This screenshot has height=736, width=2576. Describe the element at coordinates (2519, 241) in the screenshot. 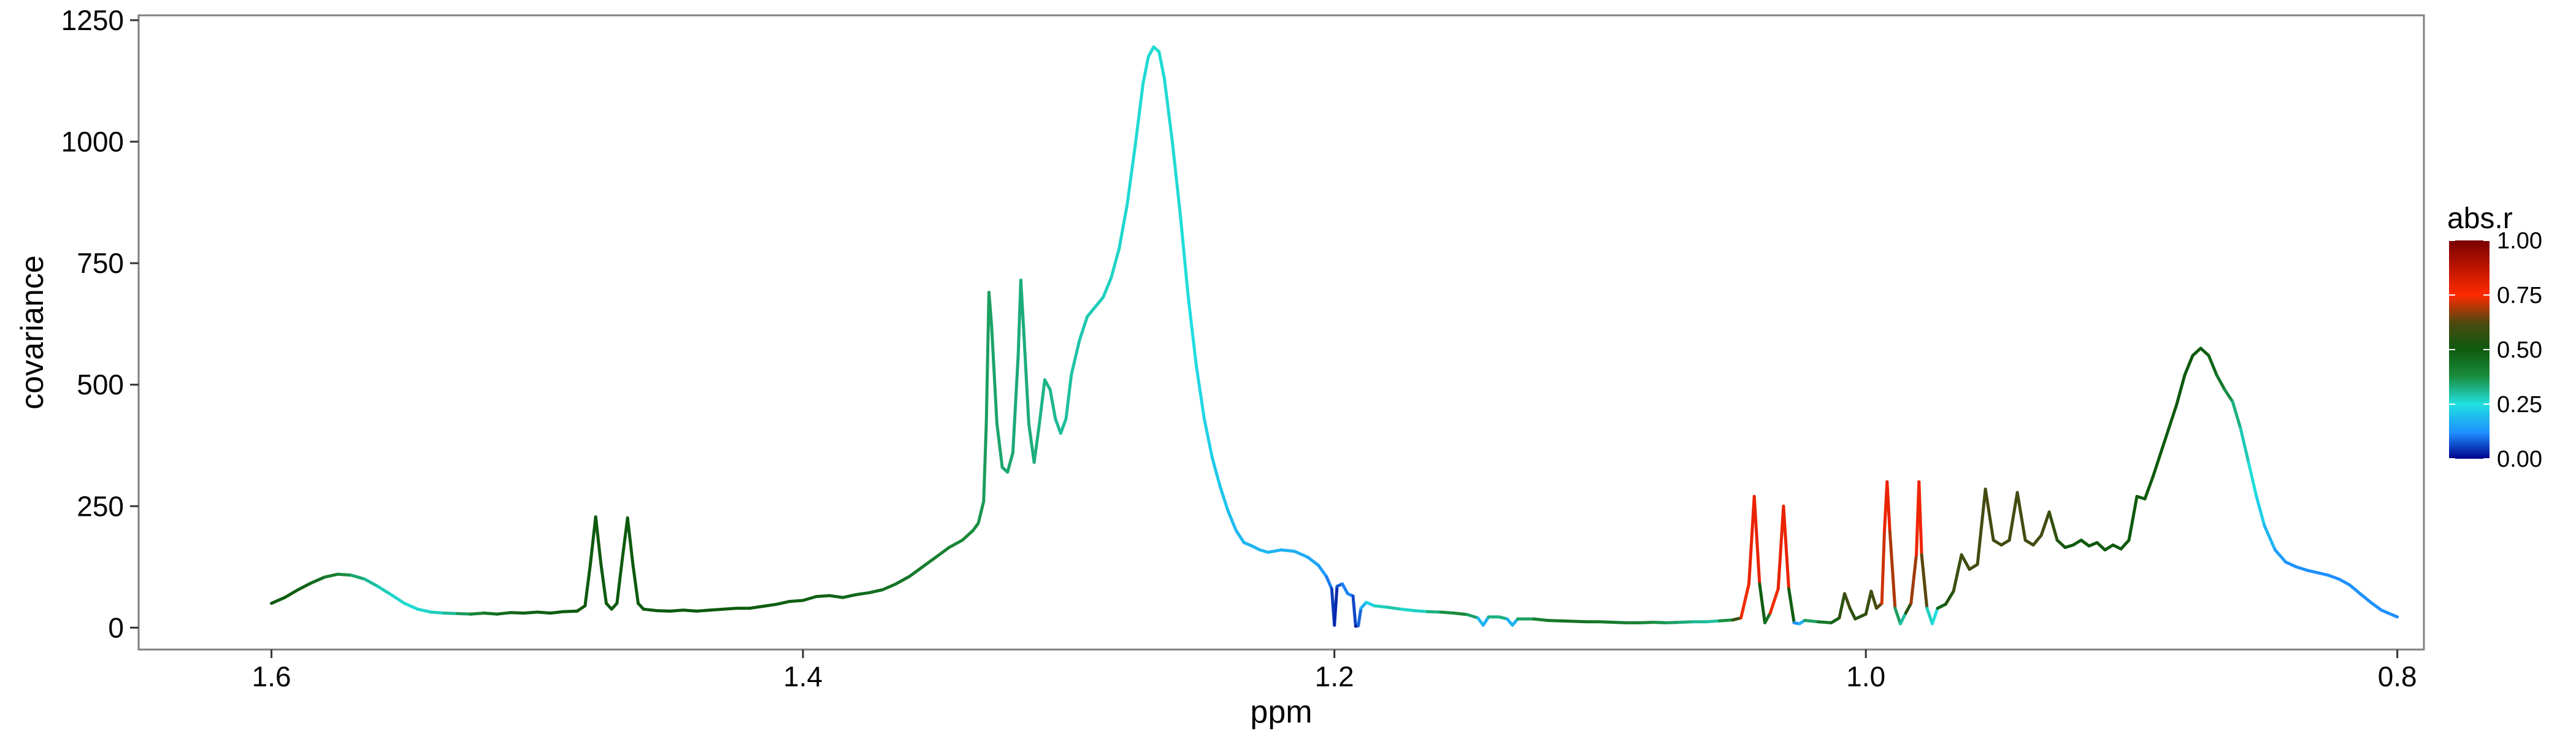

I see `colorbar-label: 1.00` at that location.